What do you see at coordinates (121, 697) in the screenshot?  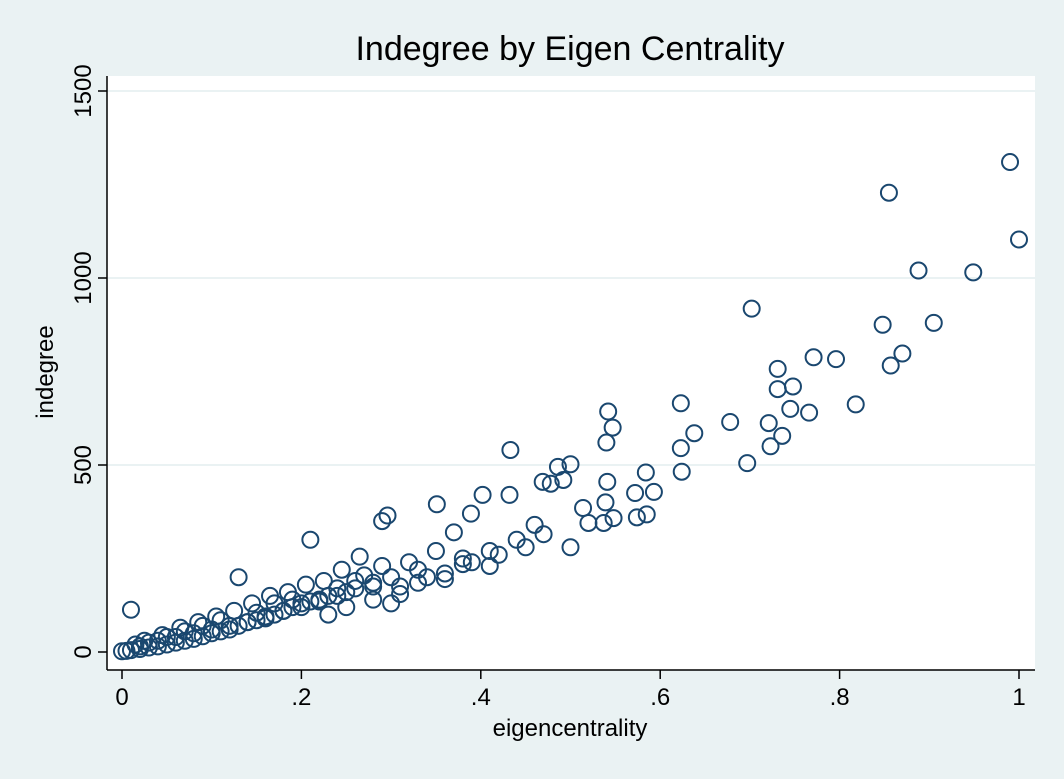 I see `x-tick-label: 0` at bounding box center [121, 697].